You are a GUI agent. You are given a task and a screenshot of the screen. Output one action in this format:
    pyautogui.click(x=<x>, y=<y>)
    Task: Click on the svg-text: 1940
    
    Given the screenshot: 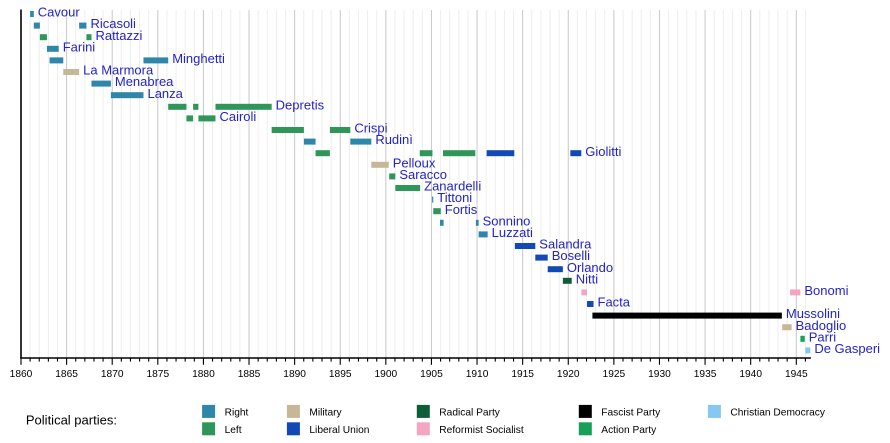 What is the action you would take?
    pyautogui.click(x=750, y=374)
    